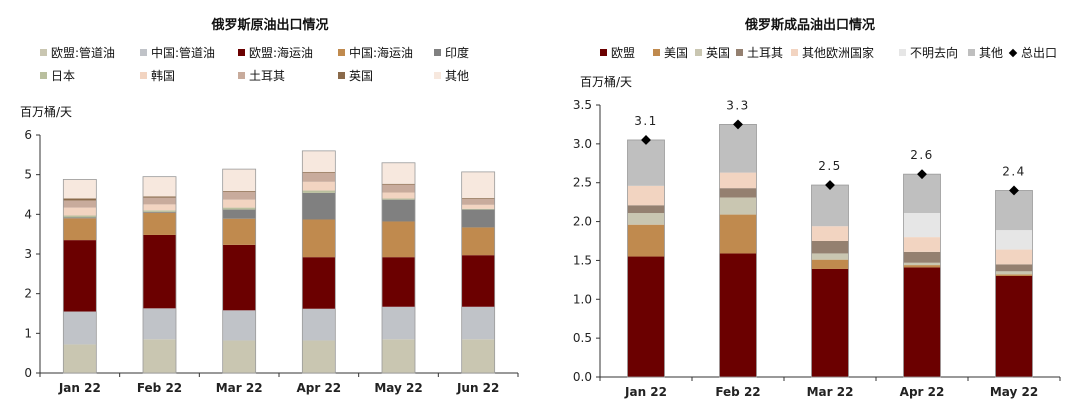 The height and width of the screenshot is (411, 1080). What do you see at coordinates (838, 53) in the screenshot?
I see `legend-label: 其他欧洲国家` at bounding box center [838, 53].